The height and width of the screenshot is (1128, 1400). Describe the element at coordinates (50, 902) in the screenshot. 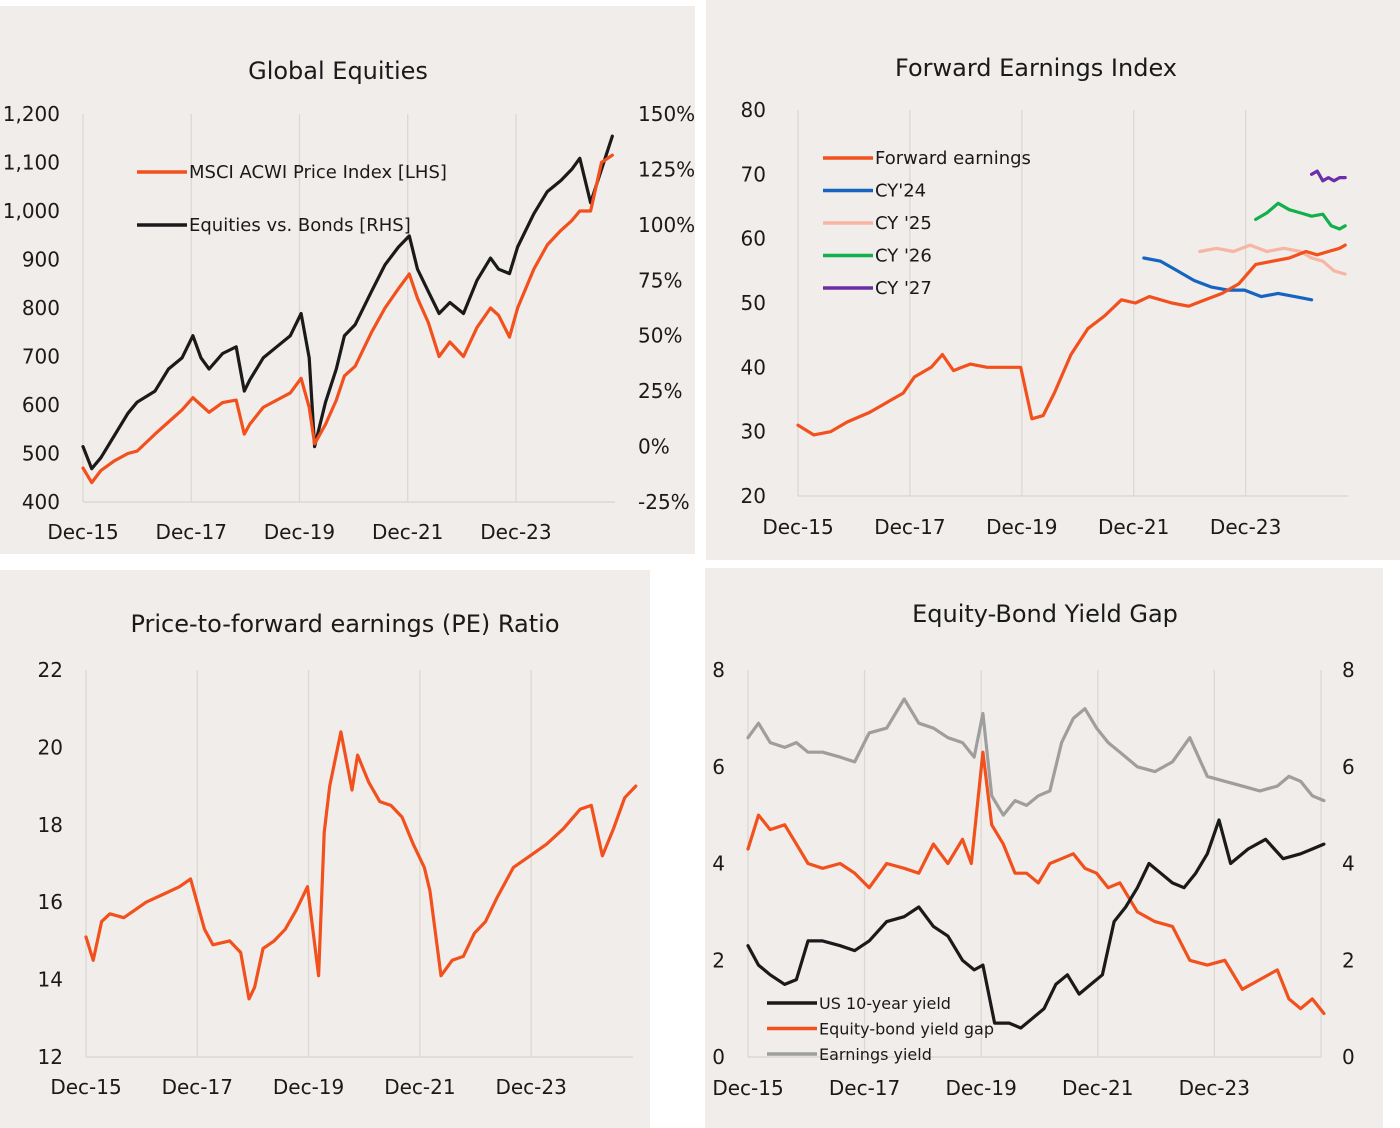

I see `y-tick-label: 16` at that location.